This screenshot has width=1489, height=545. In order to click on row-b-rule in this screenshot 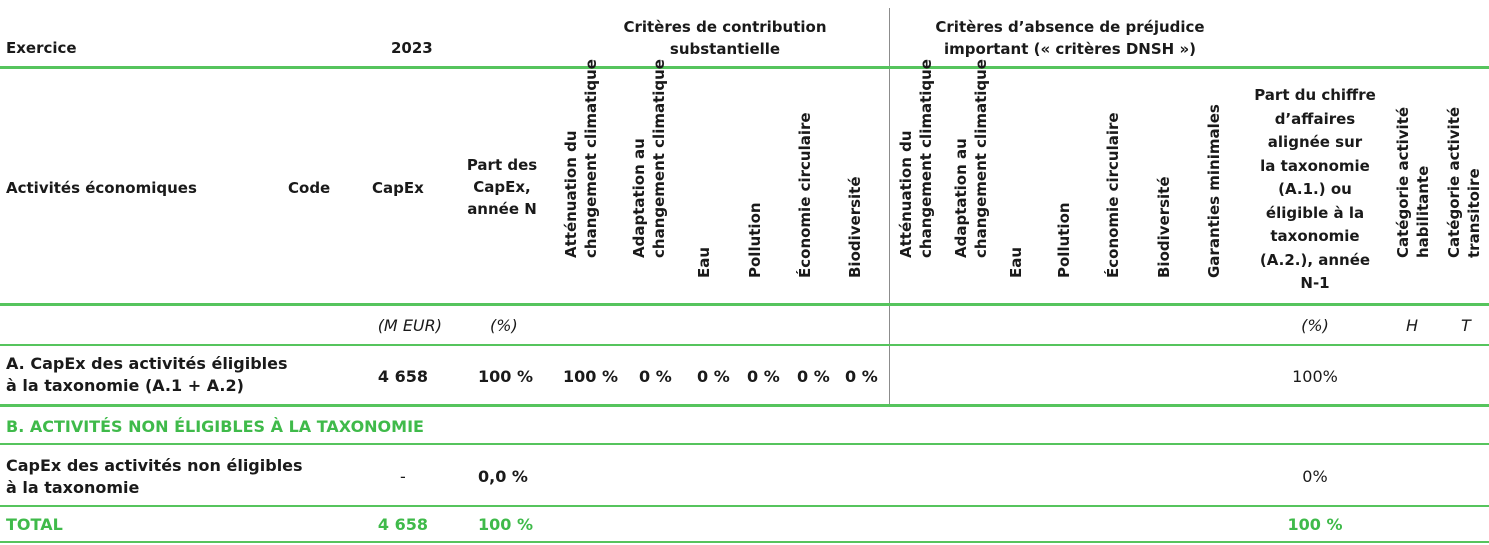, I will do `click(744, 506)`.